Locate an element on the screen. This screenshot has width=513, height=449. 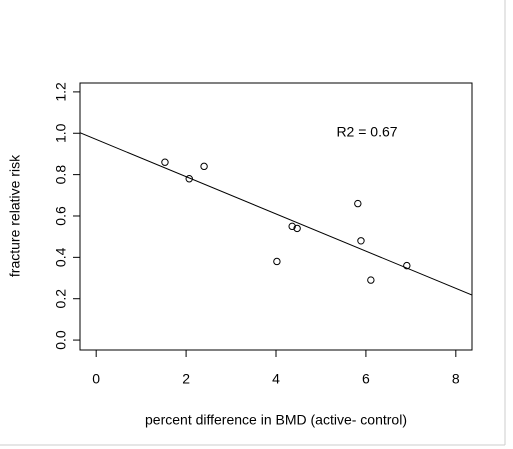
x-tick-label: 2 is located at coordinates (186, 379).